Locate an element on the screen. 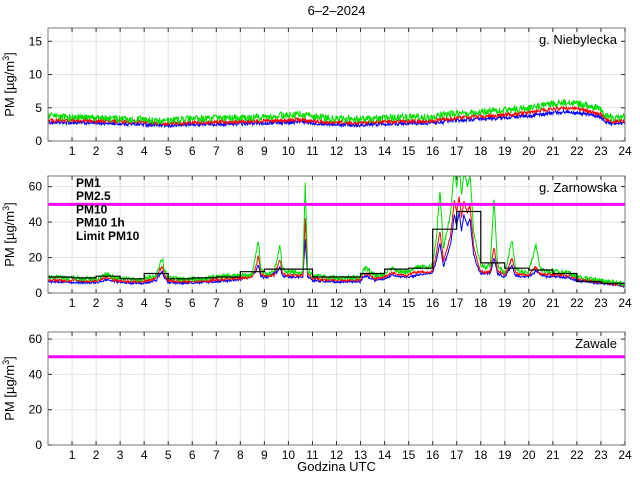 This screenshot has width=640, height=480. series-pm10-1h-g-zarnowska is located at coordinates (336, 247).